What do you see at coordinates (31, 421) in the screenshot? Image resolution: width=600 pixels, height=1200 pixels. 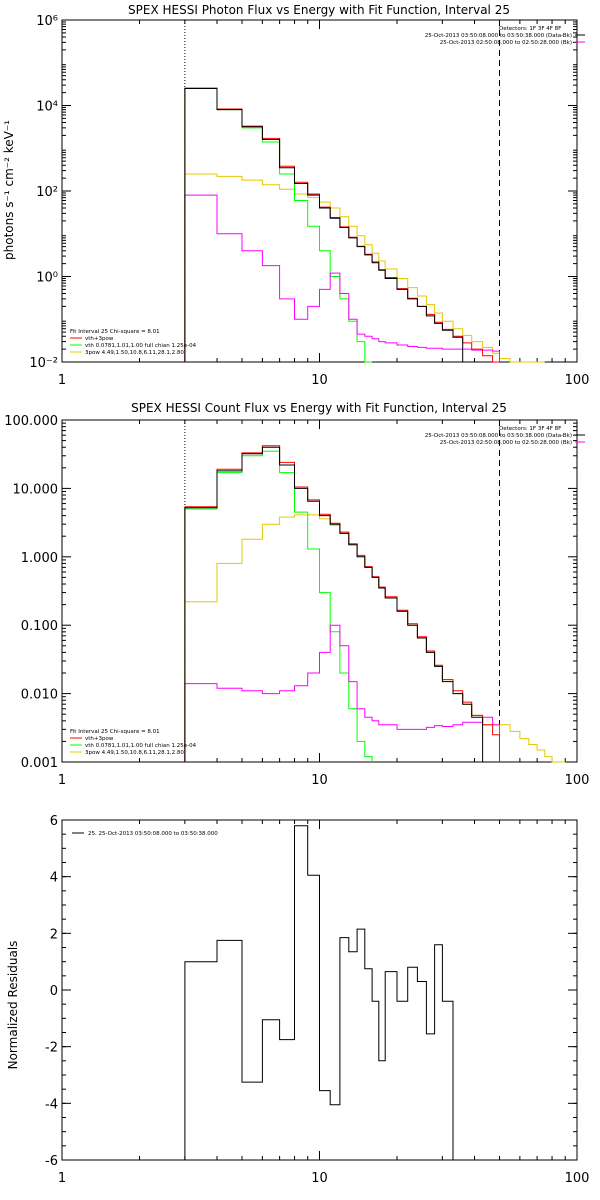 I see `y-tick-label: 100.000` at bounding box center [31, 421].